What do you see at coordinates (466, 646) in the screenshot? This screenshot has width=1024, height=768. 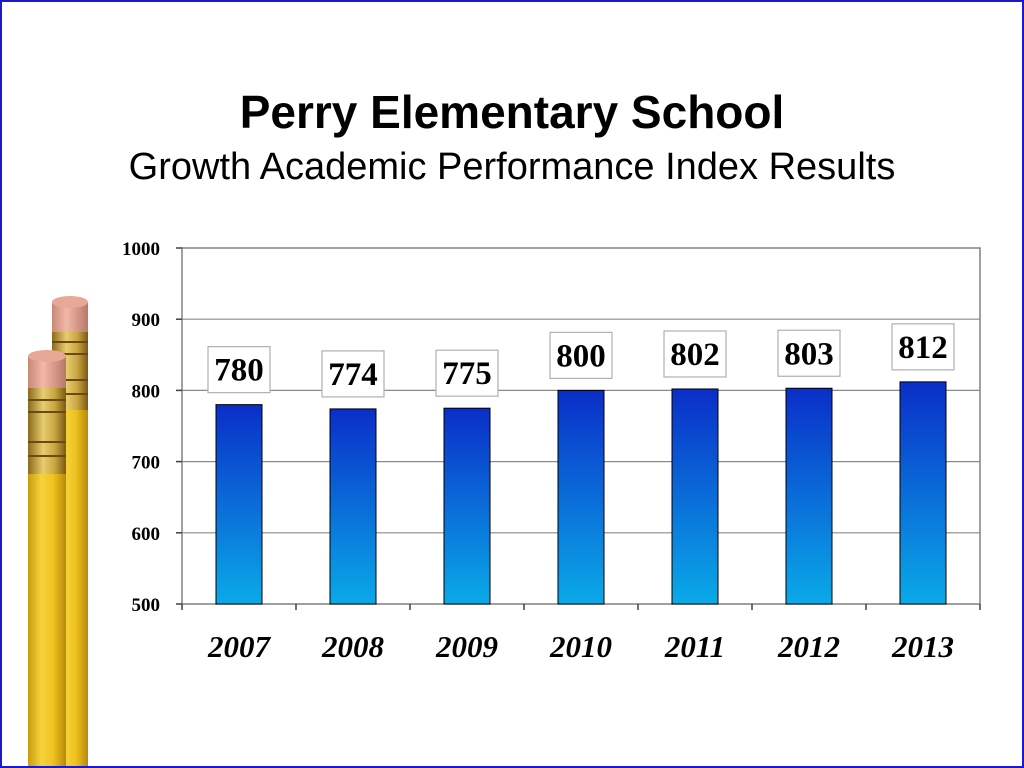 I see `x-tick-label-2009: 2009` at bounding box center [466, 646].